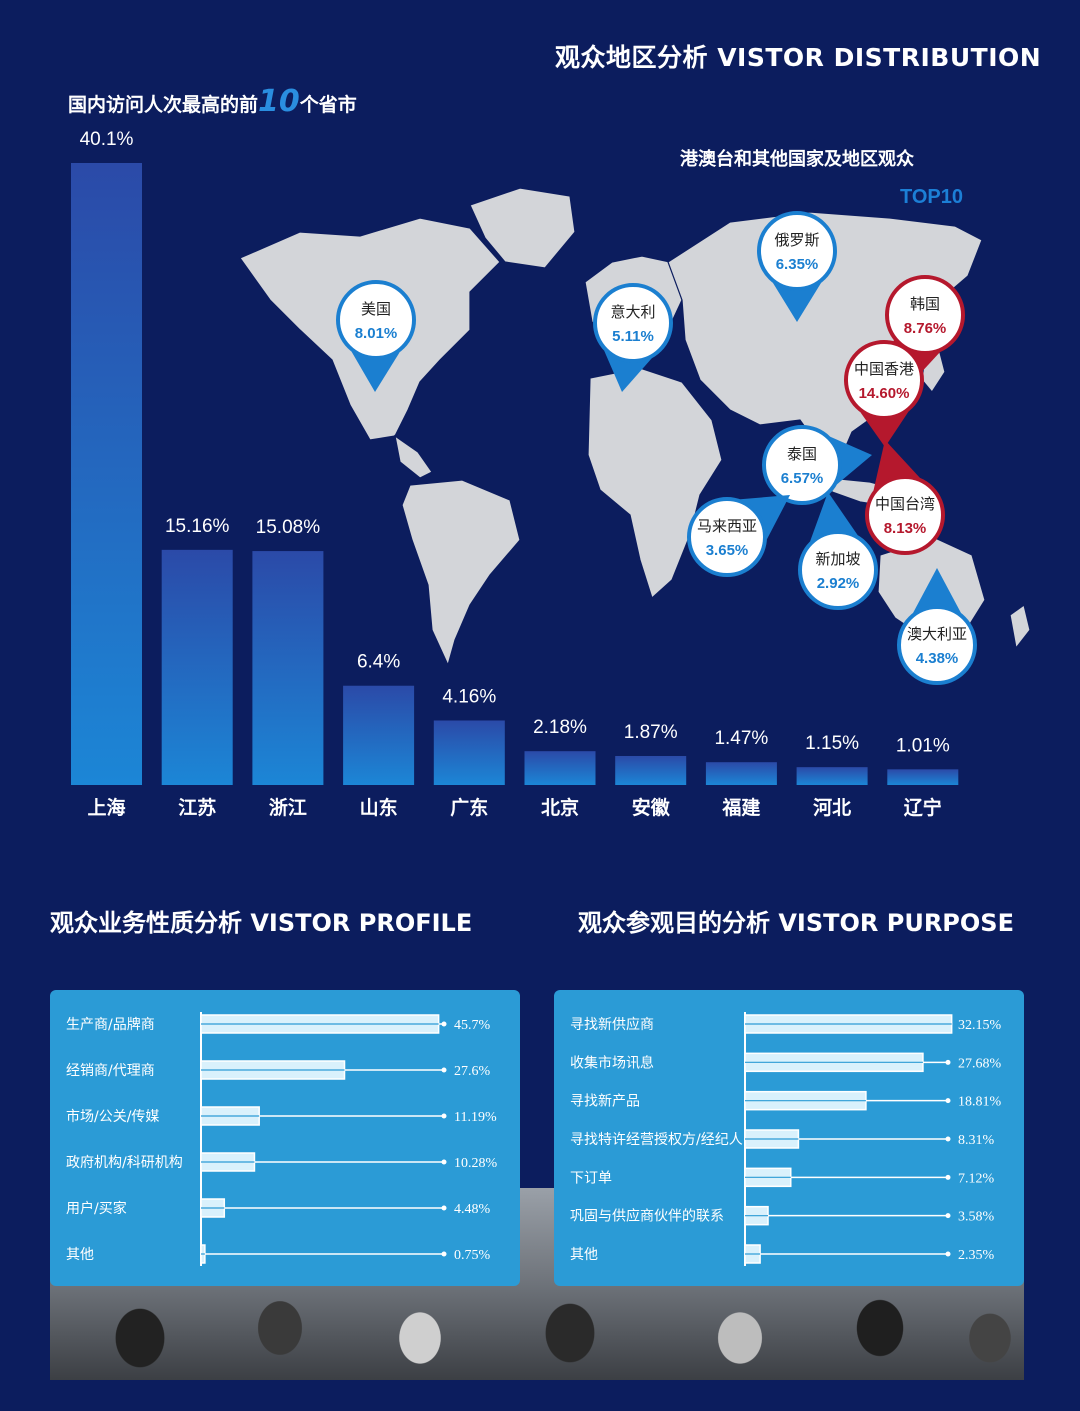 This screenshot has width=1080, height=1411. I want to click on hbar-category-label: 市场/公关/传媒, so click(112, 1116).